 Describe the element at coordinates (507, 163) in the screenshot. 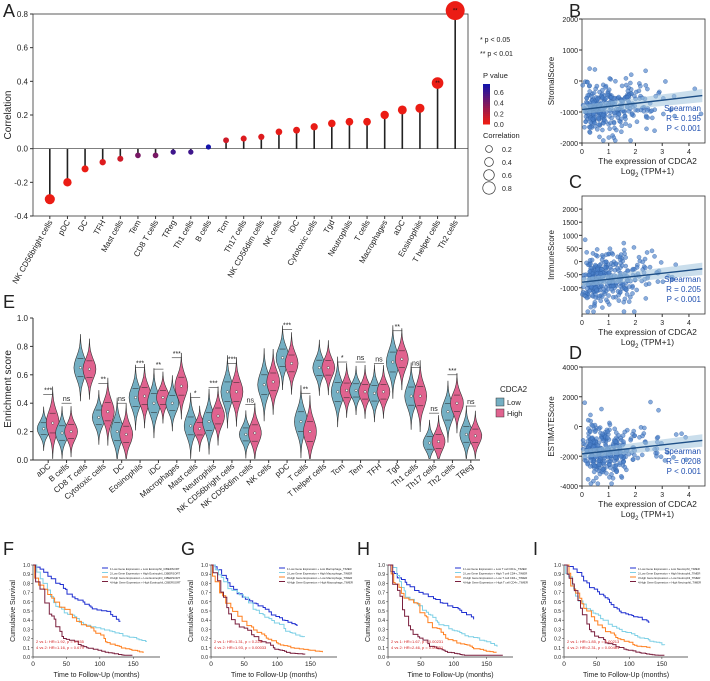

I see `corr-tick-a: 0.4` at that location.